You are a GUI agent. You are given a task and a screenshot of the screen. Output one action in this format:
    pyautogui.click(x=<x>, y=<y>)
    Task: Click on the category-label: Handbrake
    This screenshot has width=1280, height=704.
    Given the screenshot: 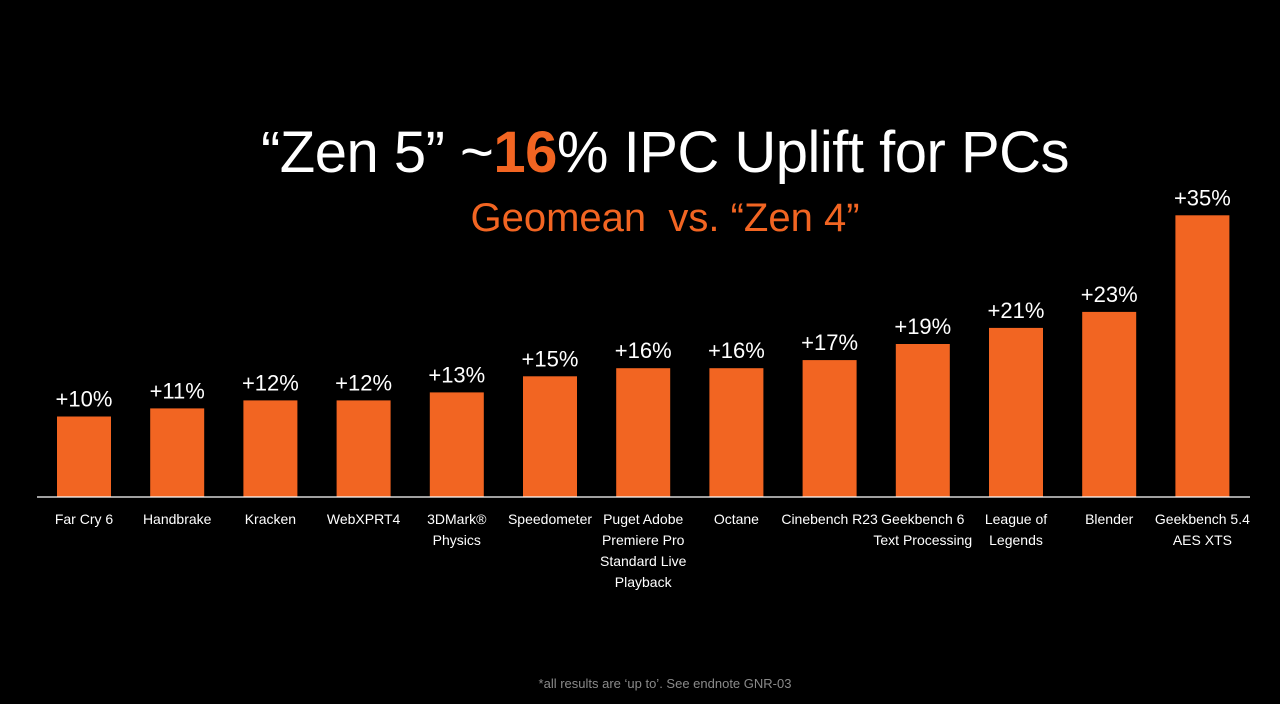 What is the action you would take?
    pyautogui.click(x=177, y=519)
    